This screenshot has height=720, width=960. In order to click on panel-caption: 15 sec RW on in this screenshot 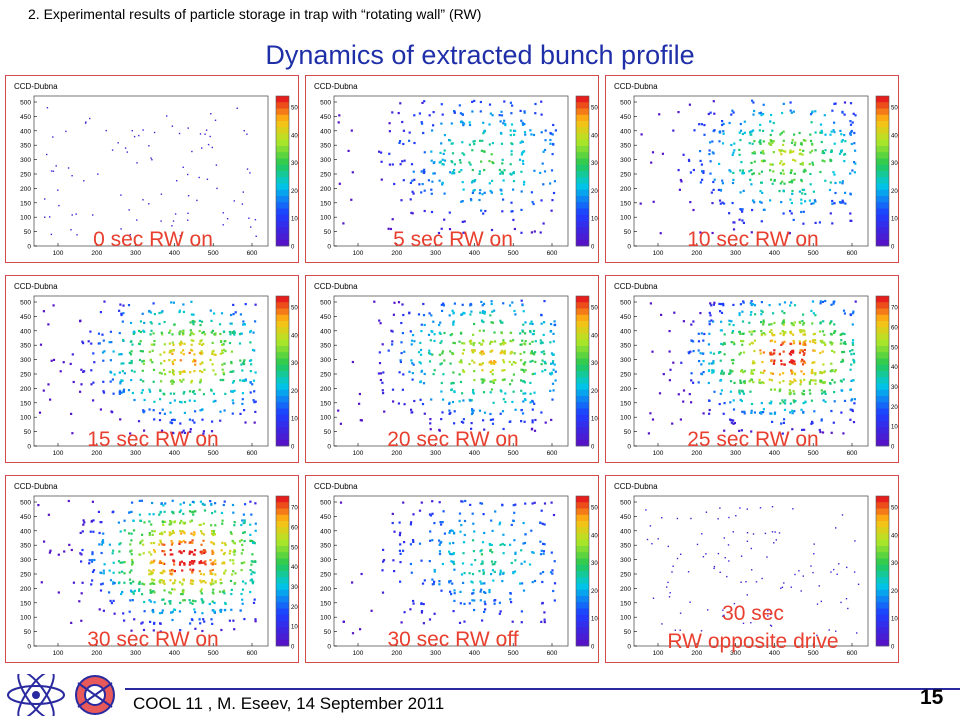, I will do `click(153, 439)`.